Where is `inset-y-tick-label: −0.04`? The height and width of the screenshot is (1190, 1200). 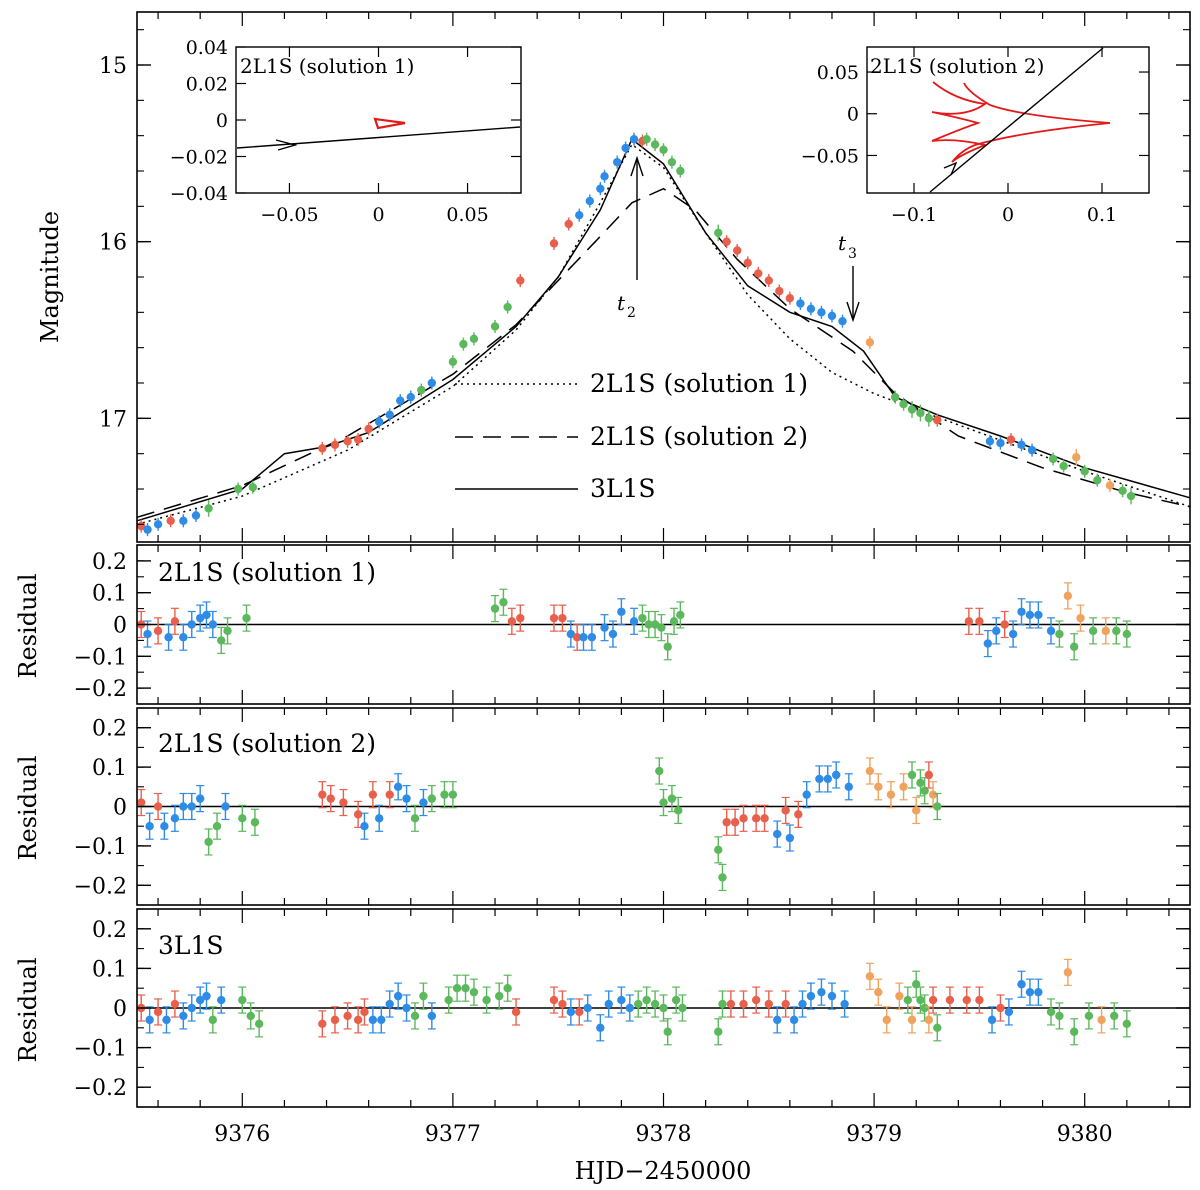 inset-y-tick-label: −0.04 is located at coordinates (199, 194).